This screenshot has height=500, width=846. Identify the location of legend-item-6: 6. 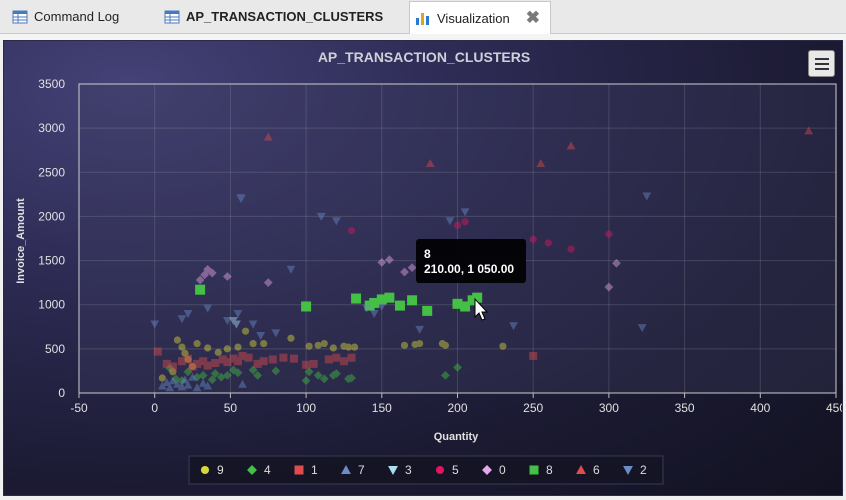
(588, 470).